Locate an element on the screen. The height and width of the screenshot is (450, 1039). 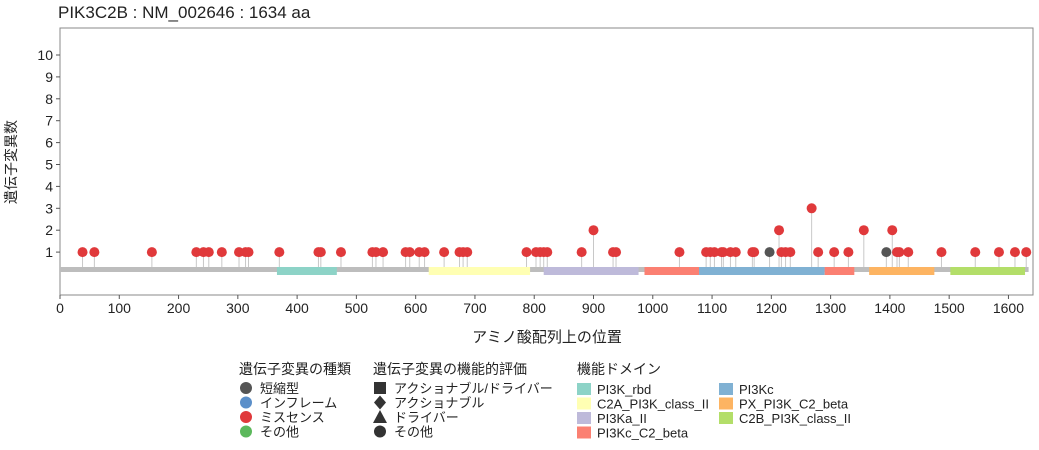
legend-item-label: PI3K_rbd is located at coordinates (624, 389).